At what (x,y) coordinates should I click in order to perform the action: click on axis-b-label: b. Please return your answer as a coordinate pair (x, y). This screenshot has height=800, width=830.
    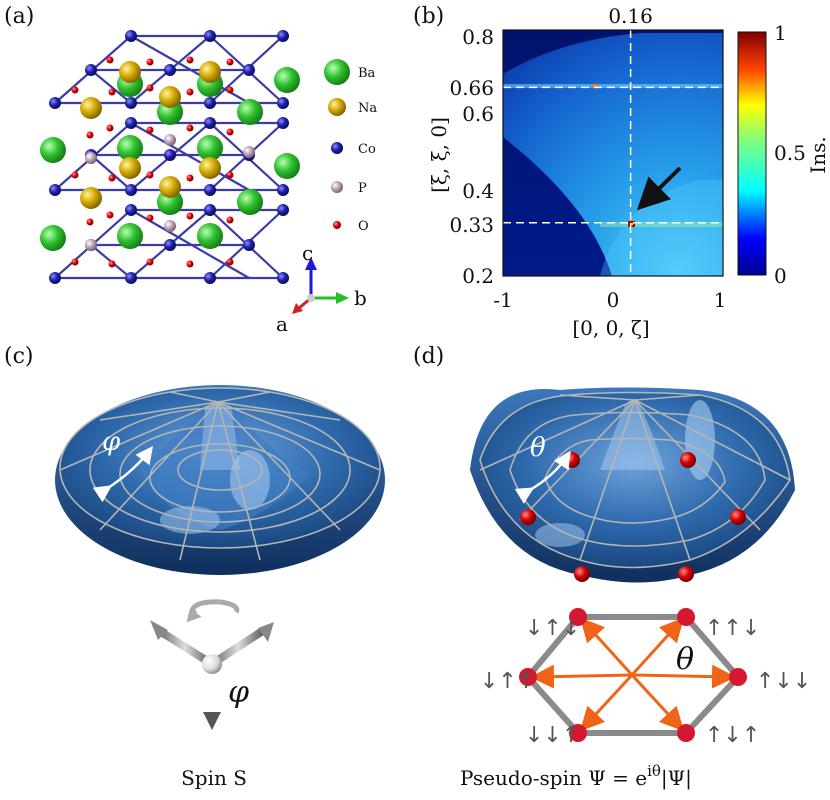
    Looking at the image, I should click on (360, 298).